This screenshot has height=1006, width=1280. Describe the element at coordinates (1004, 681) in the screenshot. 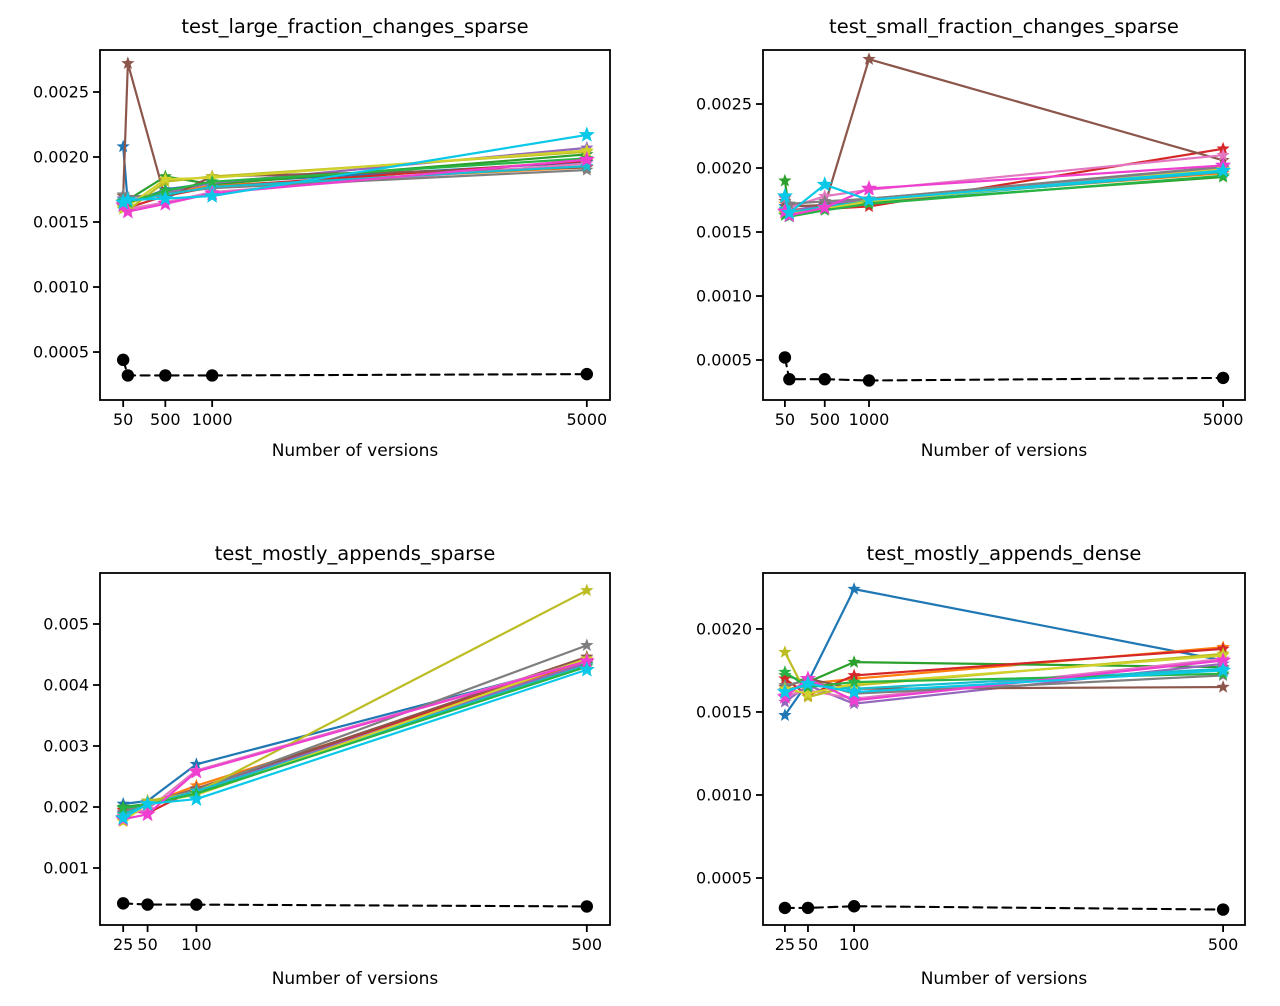

I see `series-line-bright-cyan` at that location.